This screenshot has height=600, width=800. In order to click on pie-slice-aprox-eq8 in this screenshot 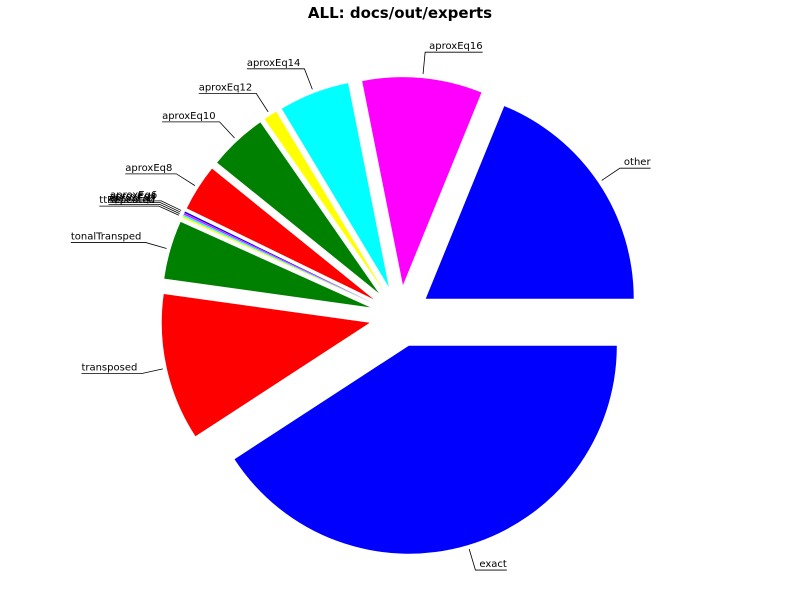, I will do `click(280, 234)`.